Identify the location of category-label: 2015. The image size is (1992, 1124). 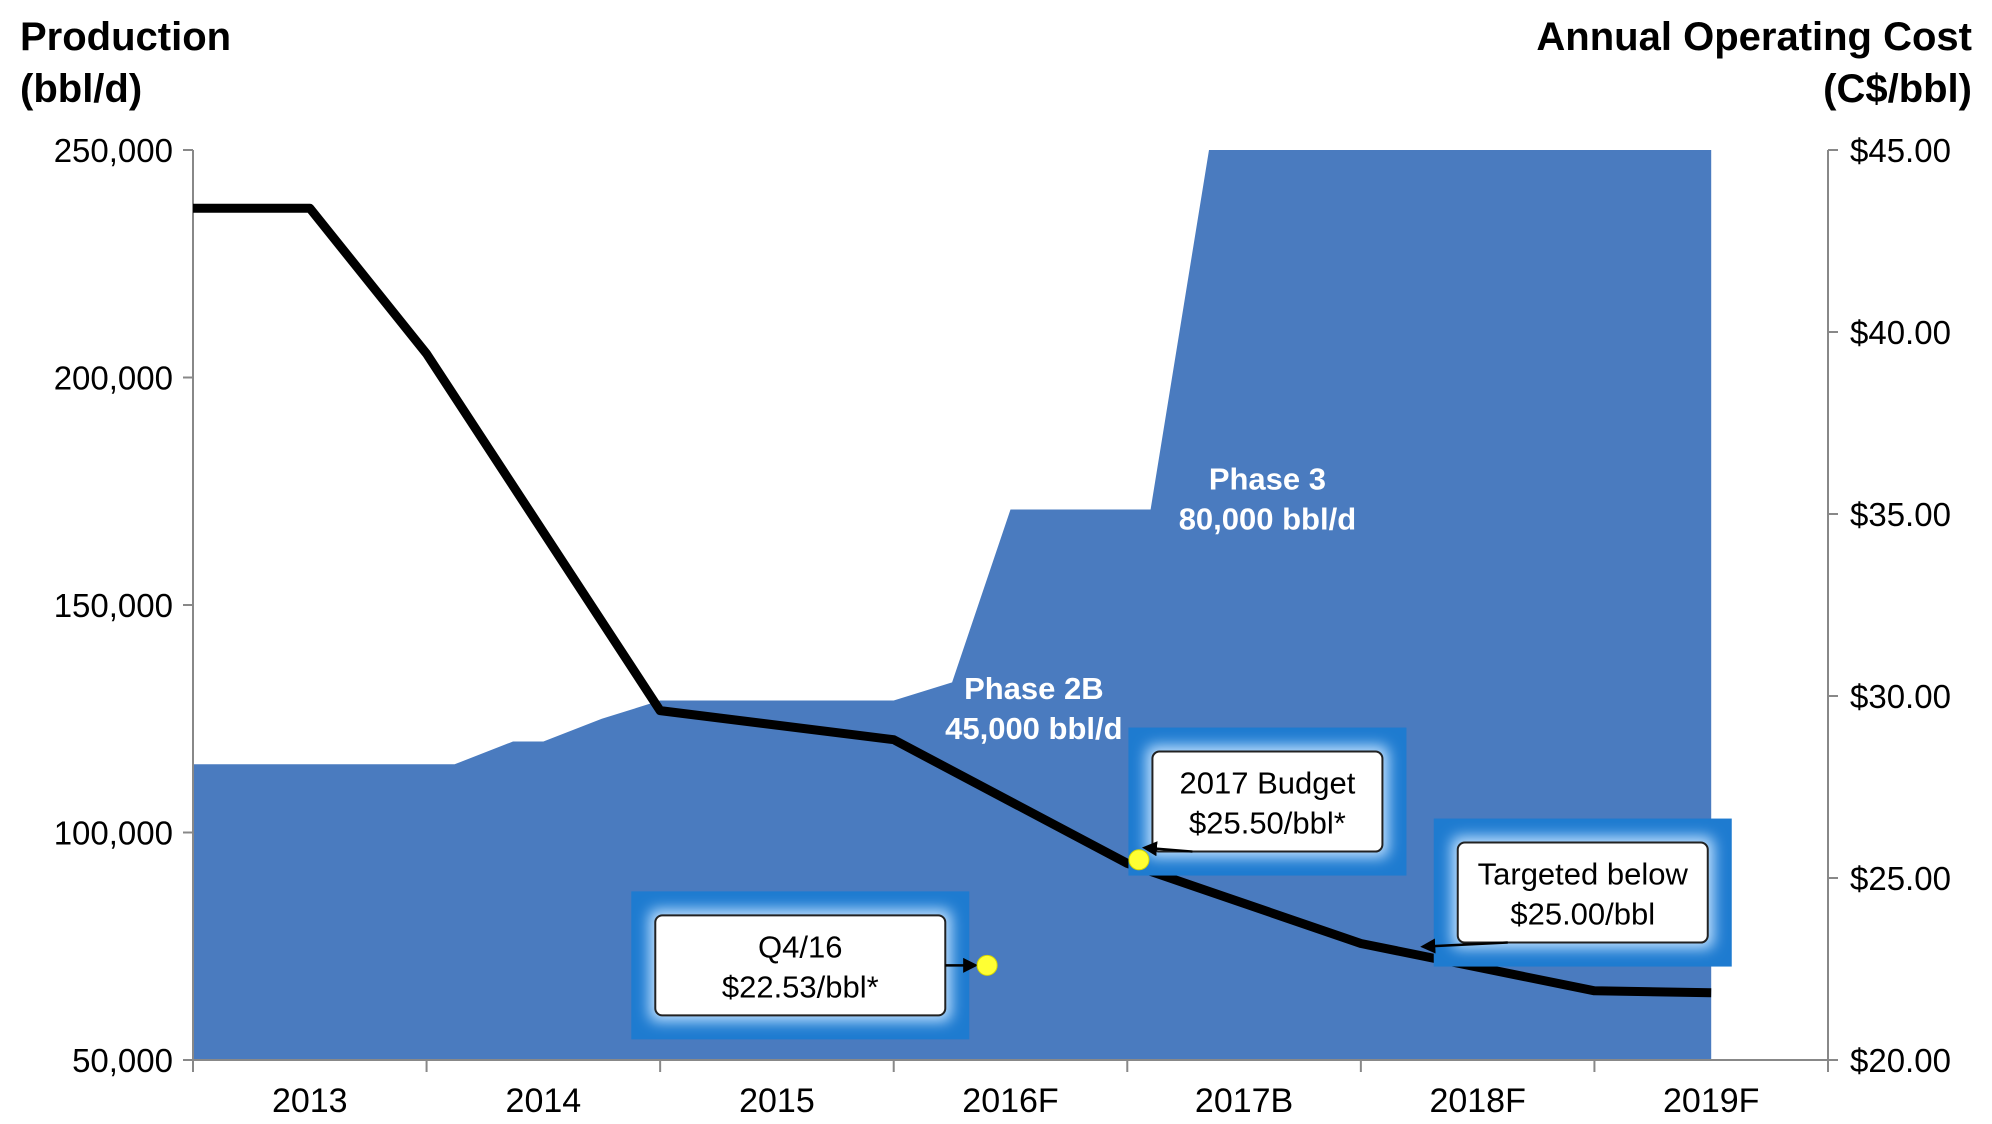
(777, 1101).